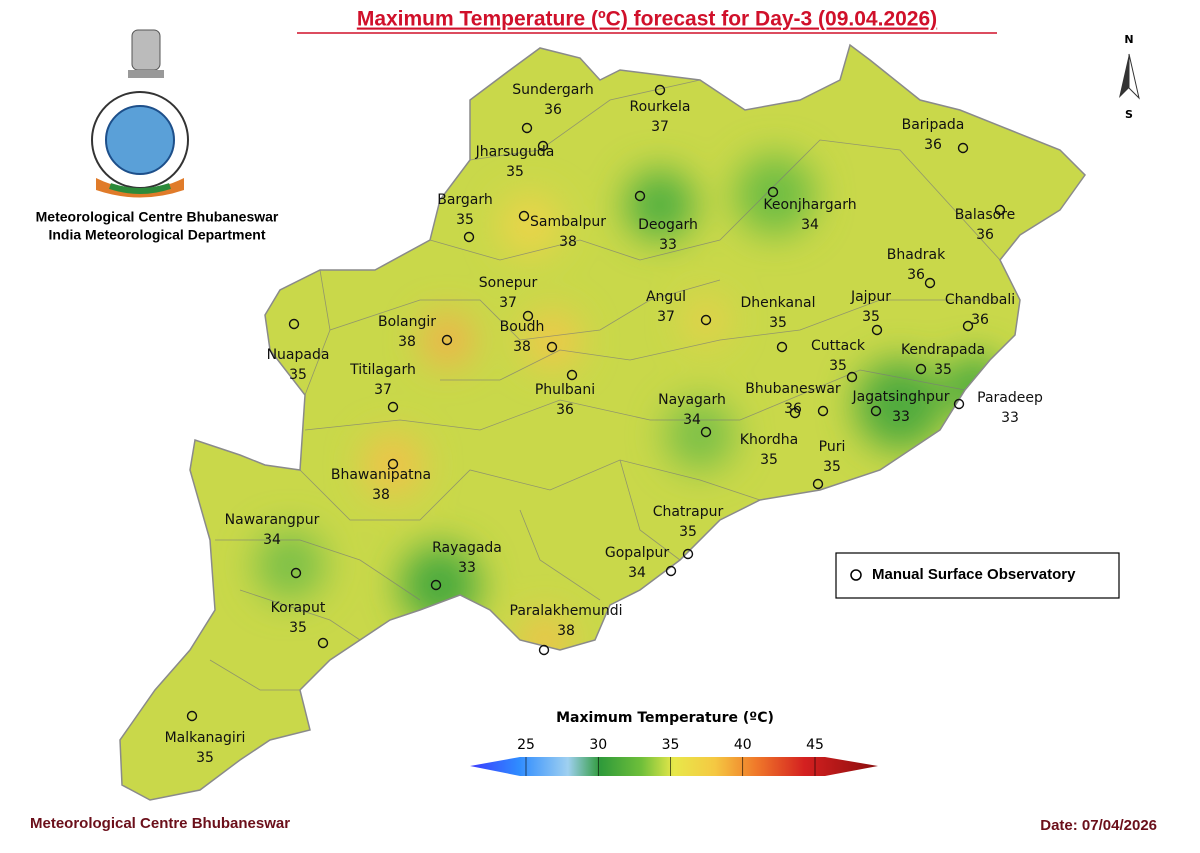 Image resolution: width=1200 pixels, height=853 pixels. I want to click on legend-marker, so click(856, 575).